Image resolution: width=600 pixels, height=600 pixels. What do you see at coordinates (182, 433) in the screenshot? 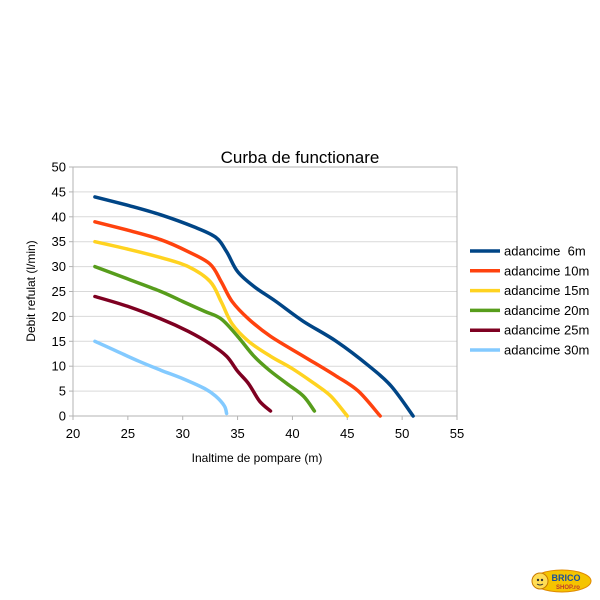
I see `x-tick-label: 30` at bounding box center [182, 433].